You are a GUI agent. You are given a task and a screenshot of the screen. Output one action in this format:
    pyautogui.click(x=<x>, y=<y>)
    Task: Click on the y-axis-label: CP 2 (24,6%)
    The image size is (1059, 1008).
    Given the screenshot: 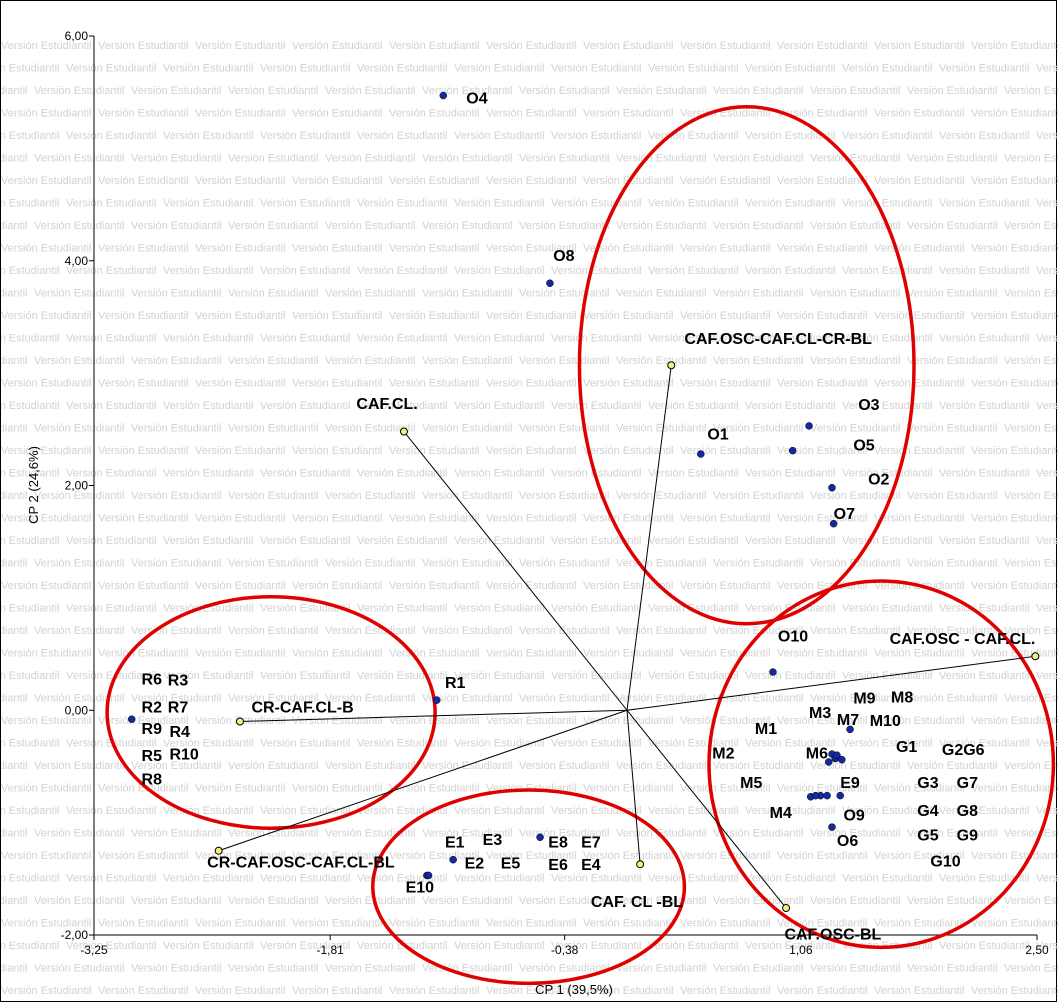 What is the action you would take?
    pyautogui.click(x=33, y=485)
    